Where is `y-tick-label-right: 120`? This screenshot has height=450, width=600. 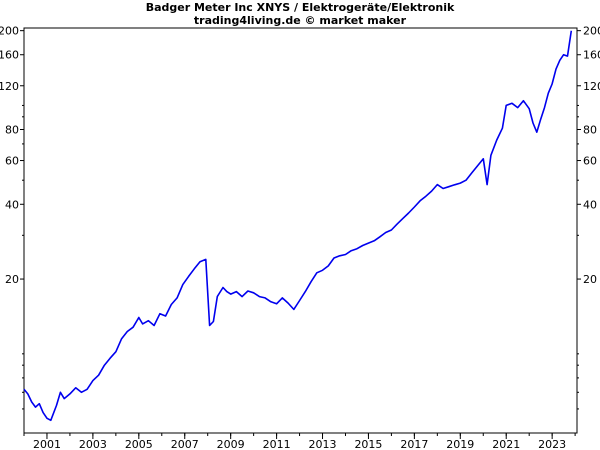 y-tick-label-right: 120 is located at coordinates (591, 86).